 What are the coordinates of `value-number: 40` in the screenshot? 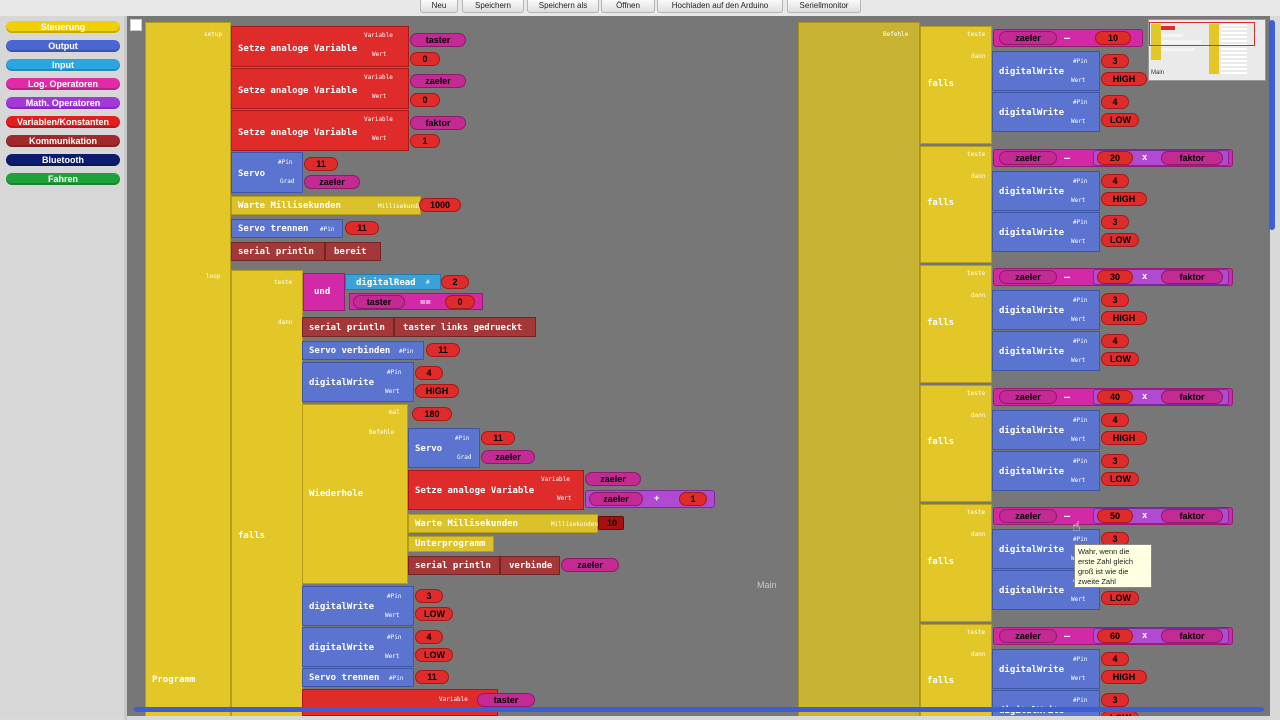 It's located at (1115, 396).